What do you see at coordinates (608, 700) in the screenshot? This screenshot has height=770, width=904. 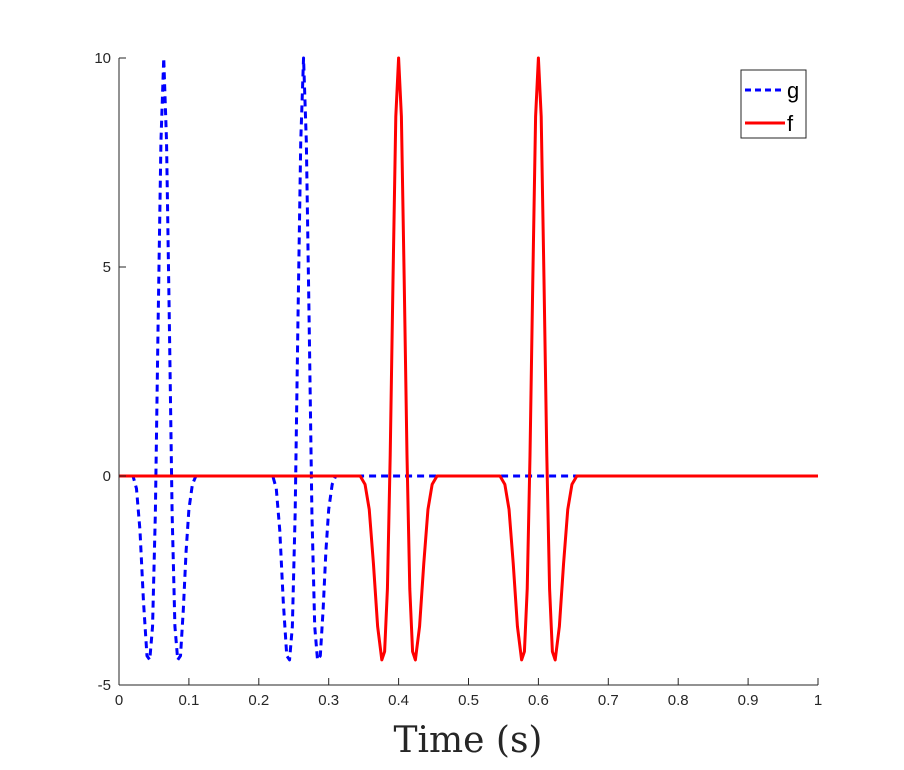 I see `x-tick-label: 0.7` at bounding box center [608, 700].